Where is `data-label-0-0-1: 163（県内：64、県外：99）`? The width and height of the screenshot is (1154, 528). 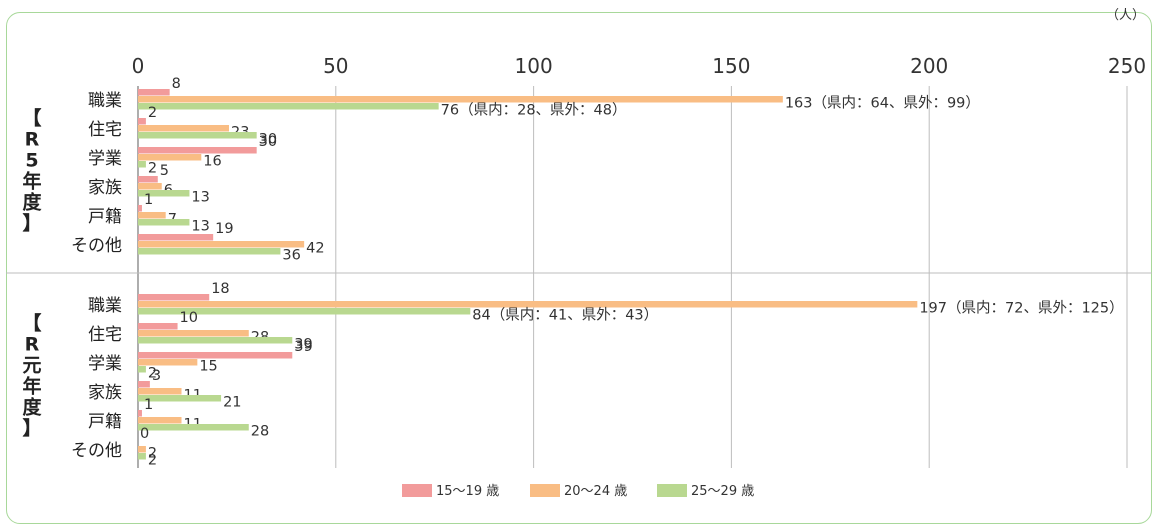 data-label-0-0-1: 163（県内：64、県外：99） is located at coordinates (882, 103).